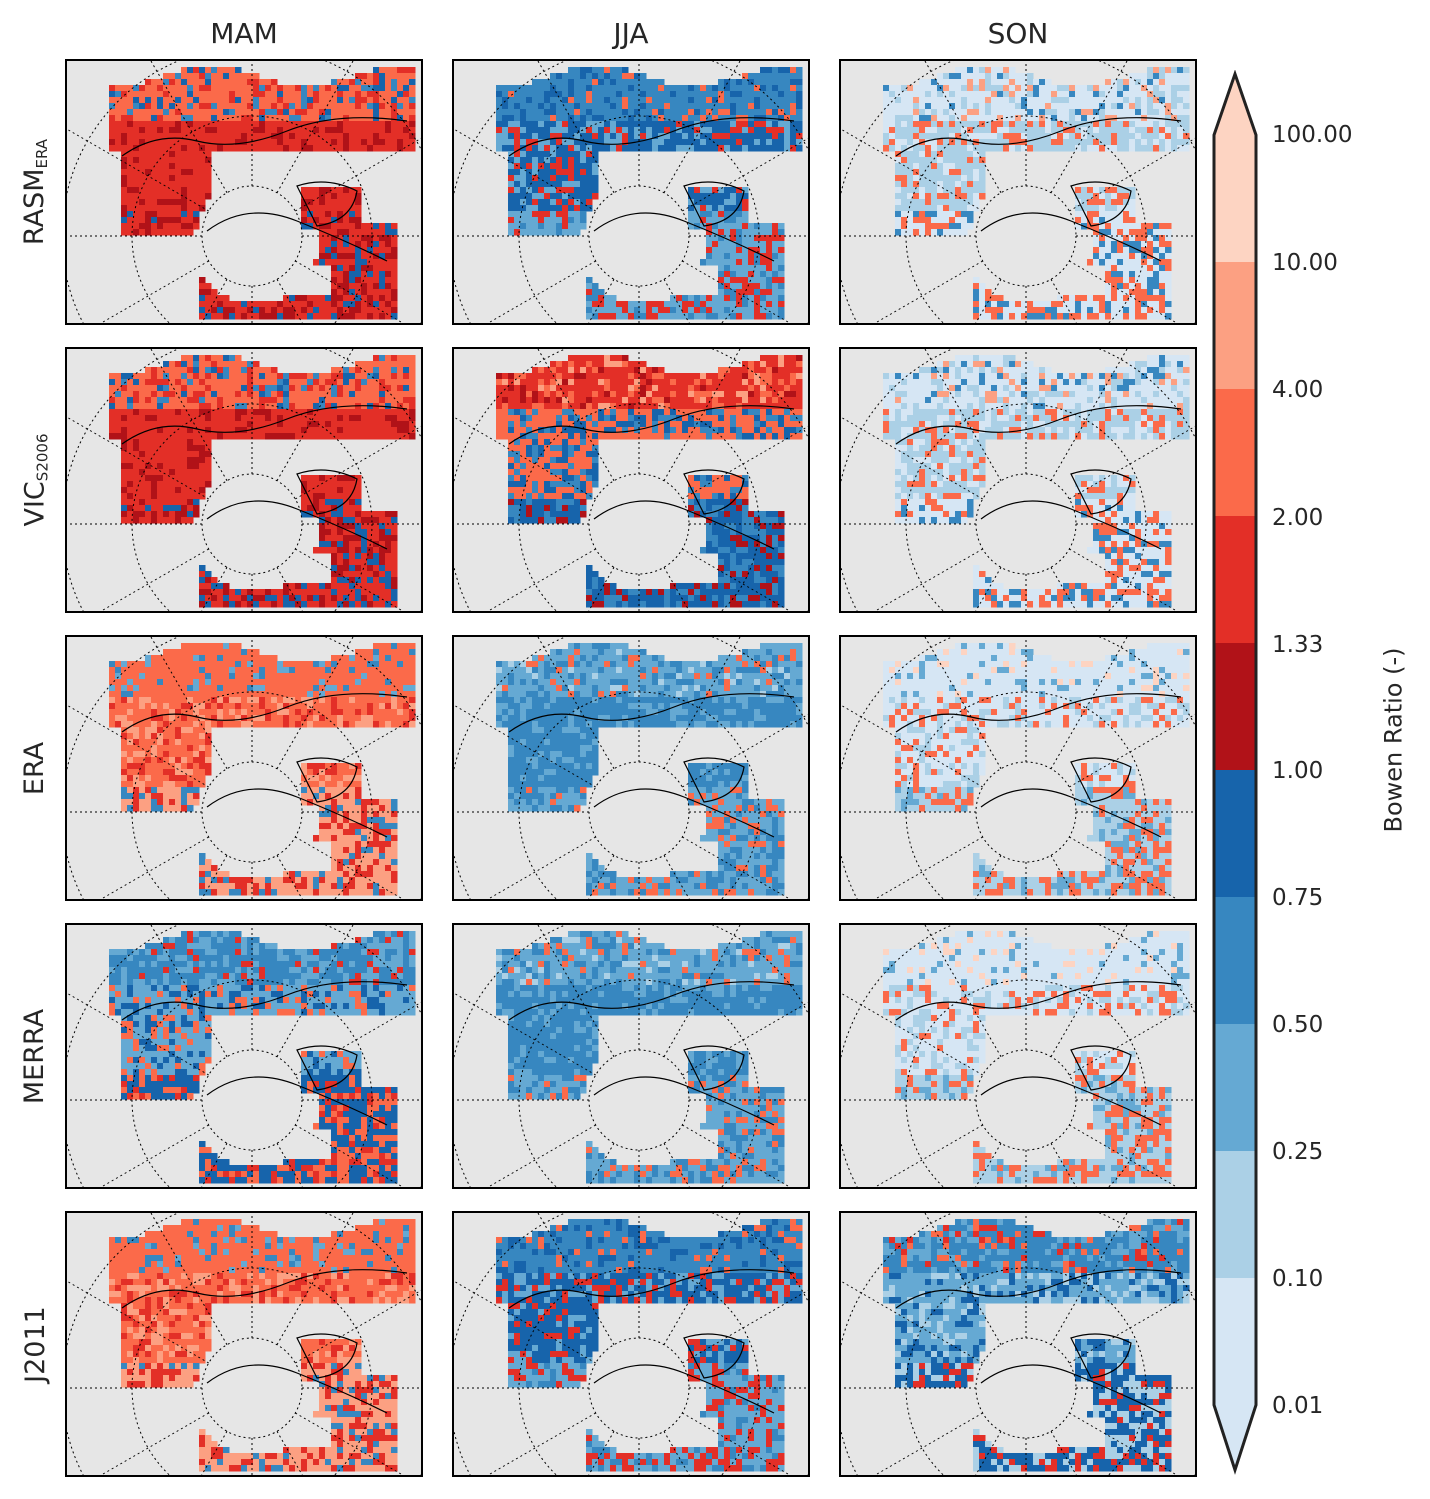  I want to click on colorbar-tick-label: 2.00, so click(1298, 518).